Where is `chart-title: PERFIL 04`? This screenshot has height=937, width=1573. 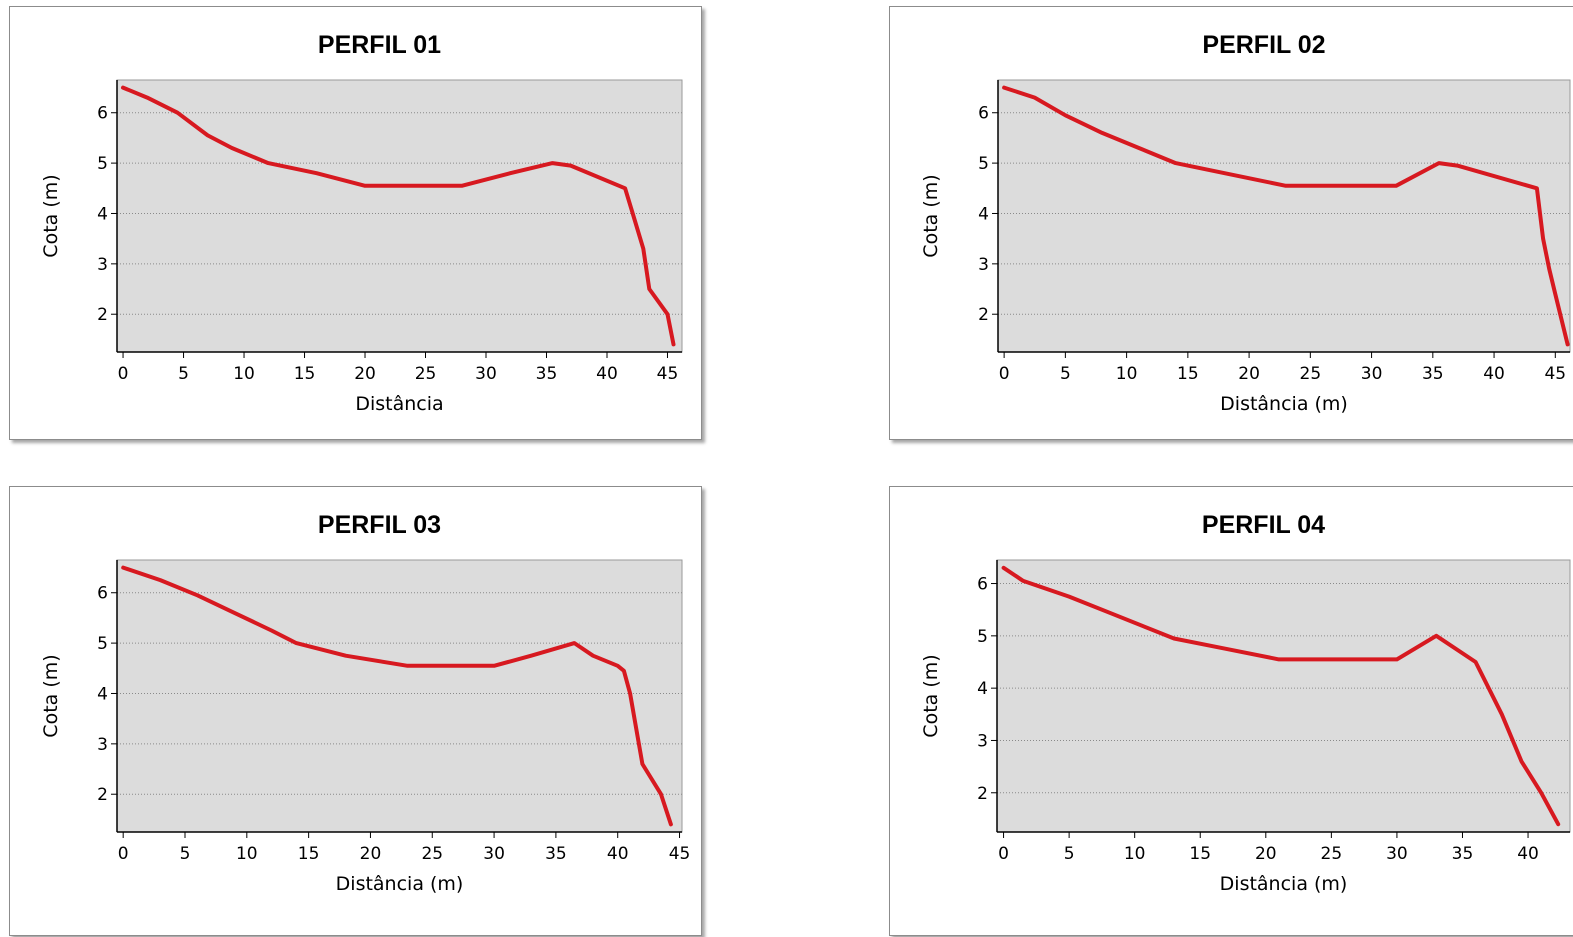
chart-title: PERFIL 04 is located at coordinates (1263, 525).